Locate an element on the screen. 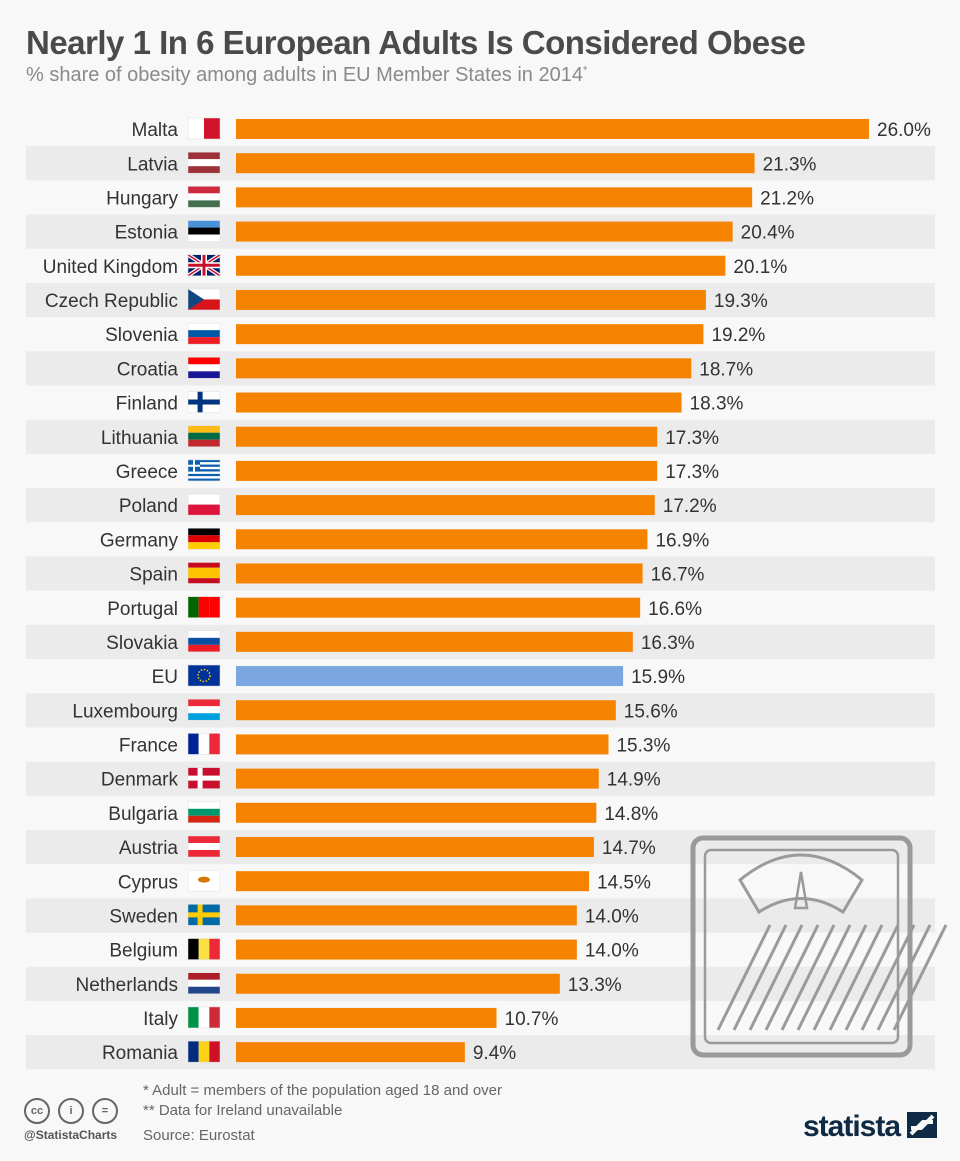  value-label: 14.0% is located at coordinates (612, 951).